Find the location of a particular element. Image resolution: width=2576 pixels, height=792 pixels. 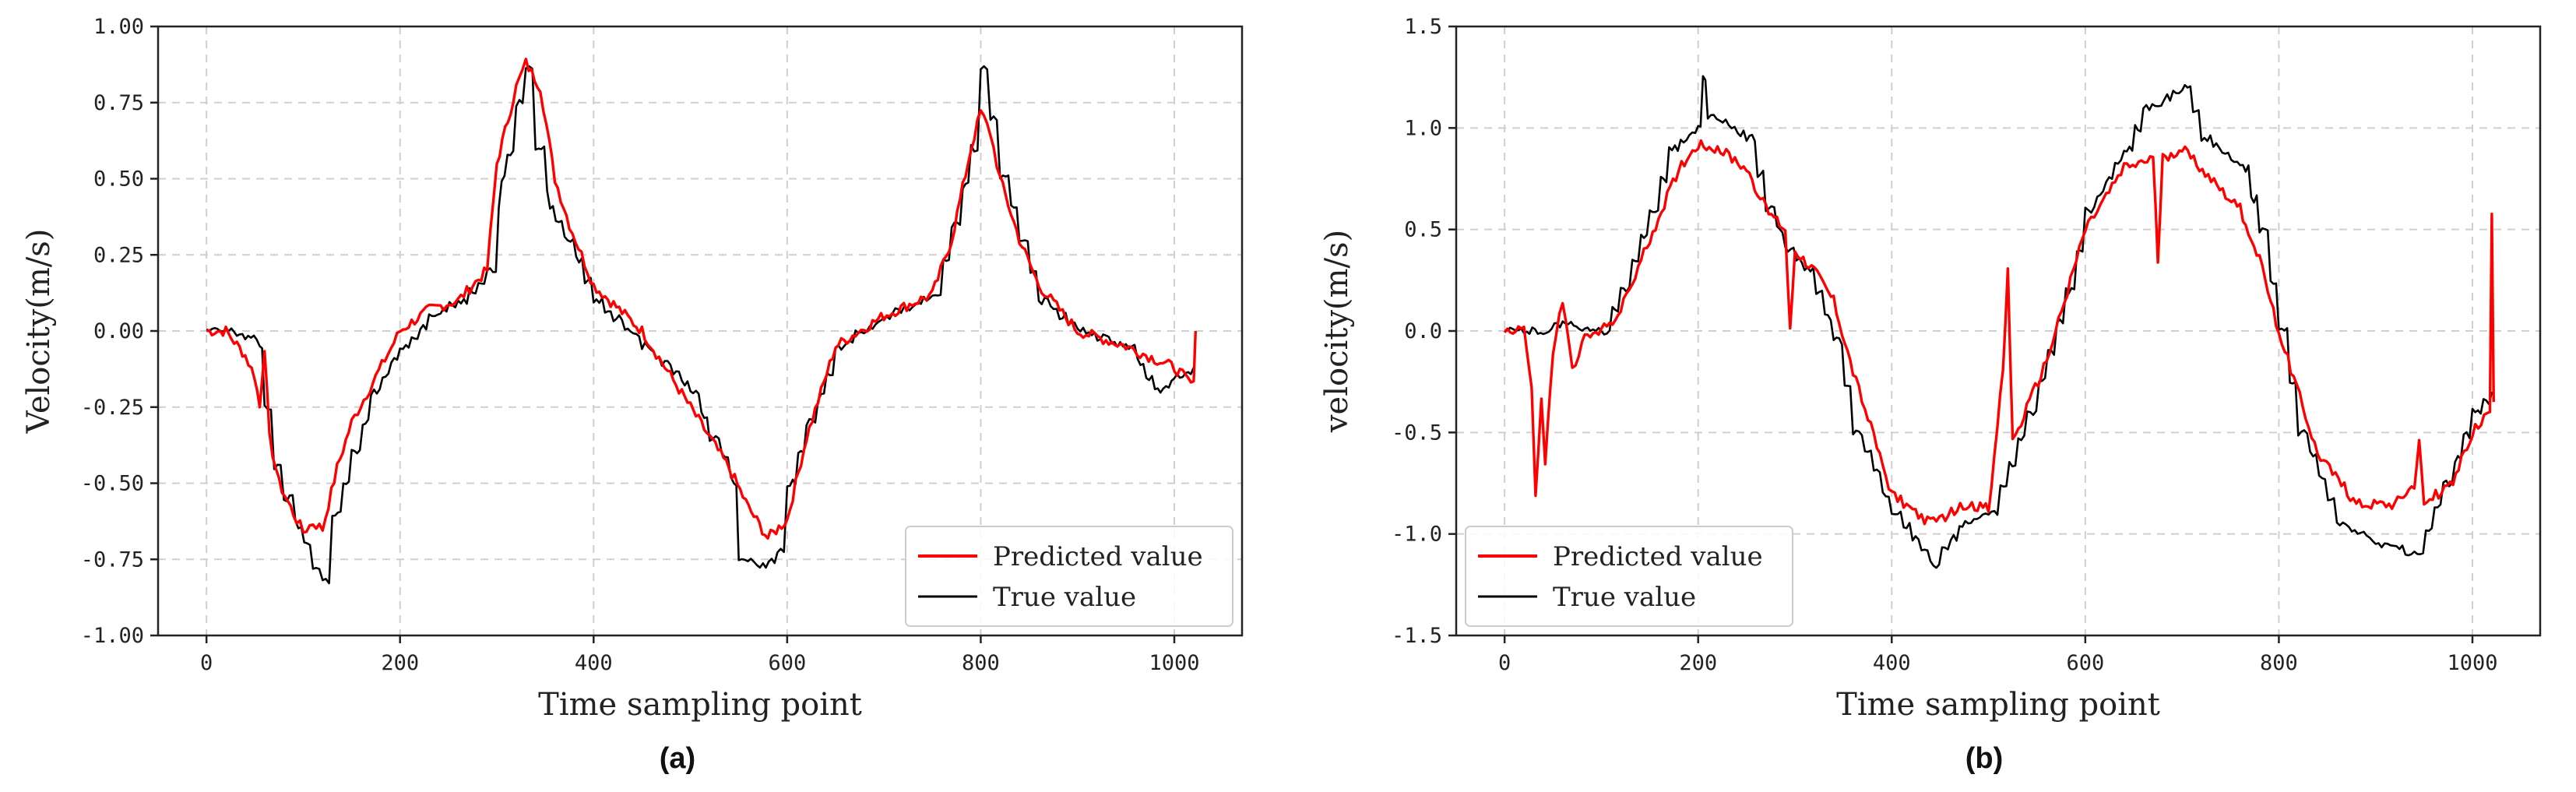

y-ticks-a: -1.00 -0.75 -0.50 -0.25 0.00 0.25 0.50 0.75 1.00 is located at coordinates (119, 331).